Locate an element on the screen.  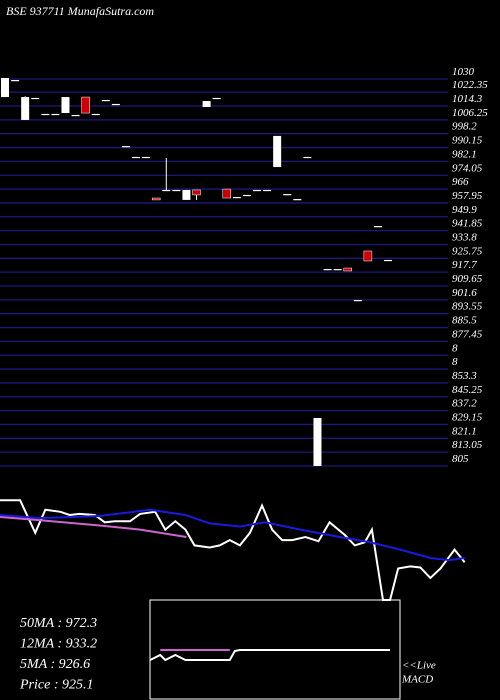
y-tick-label: 1006.25 is located at coordinates (470, 113).